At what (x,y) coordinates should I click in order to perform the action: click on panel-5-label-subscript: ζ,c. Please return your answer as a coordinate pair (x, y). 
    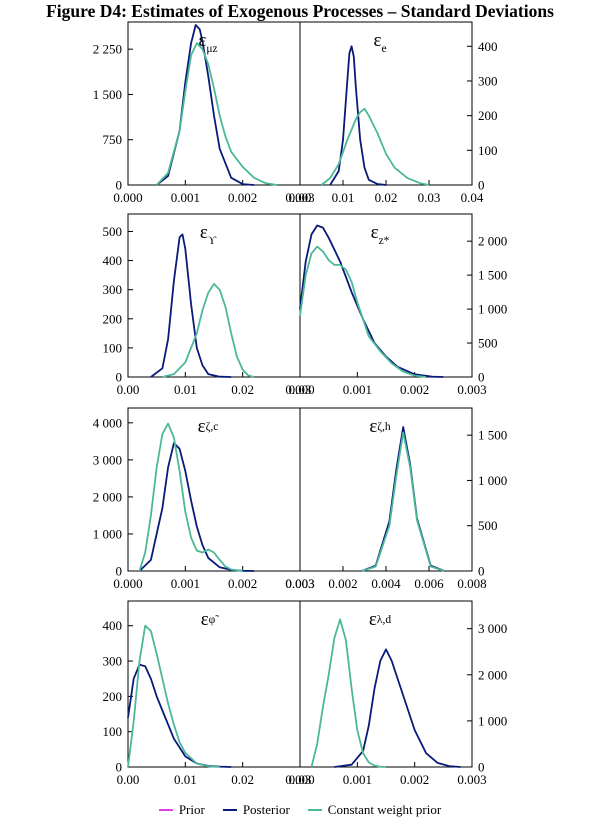
    Looking at the image, I should click on (212, 427).